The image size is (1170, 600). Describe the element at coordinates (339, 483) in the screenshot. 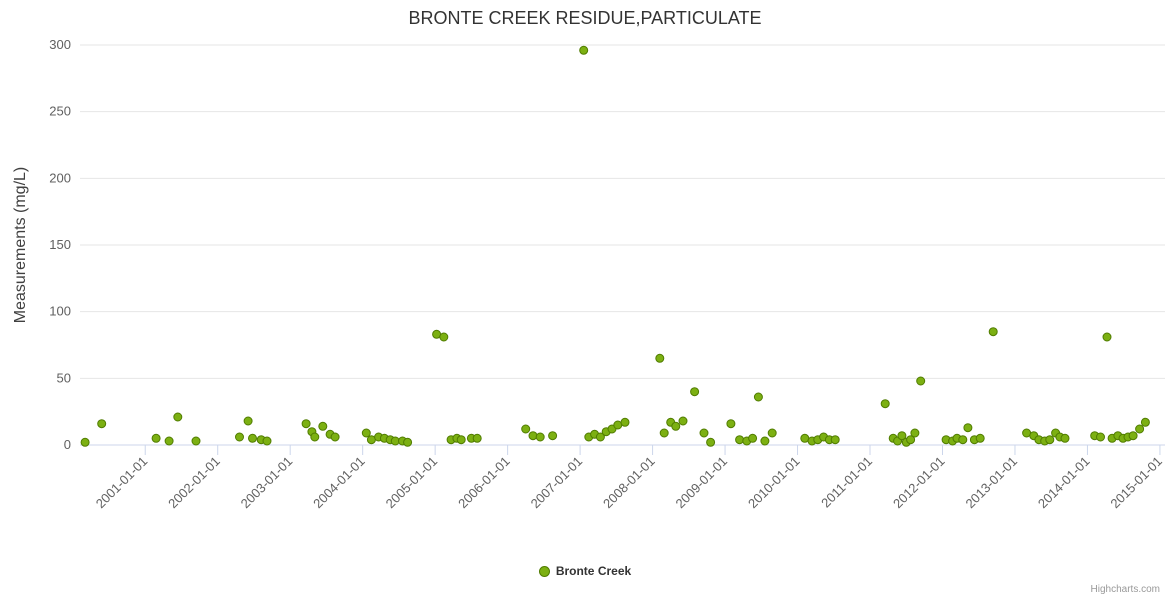

I see `x-axis-tick-label: 2004-01-01` at that location.